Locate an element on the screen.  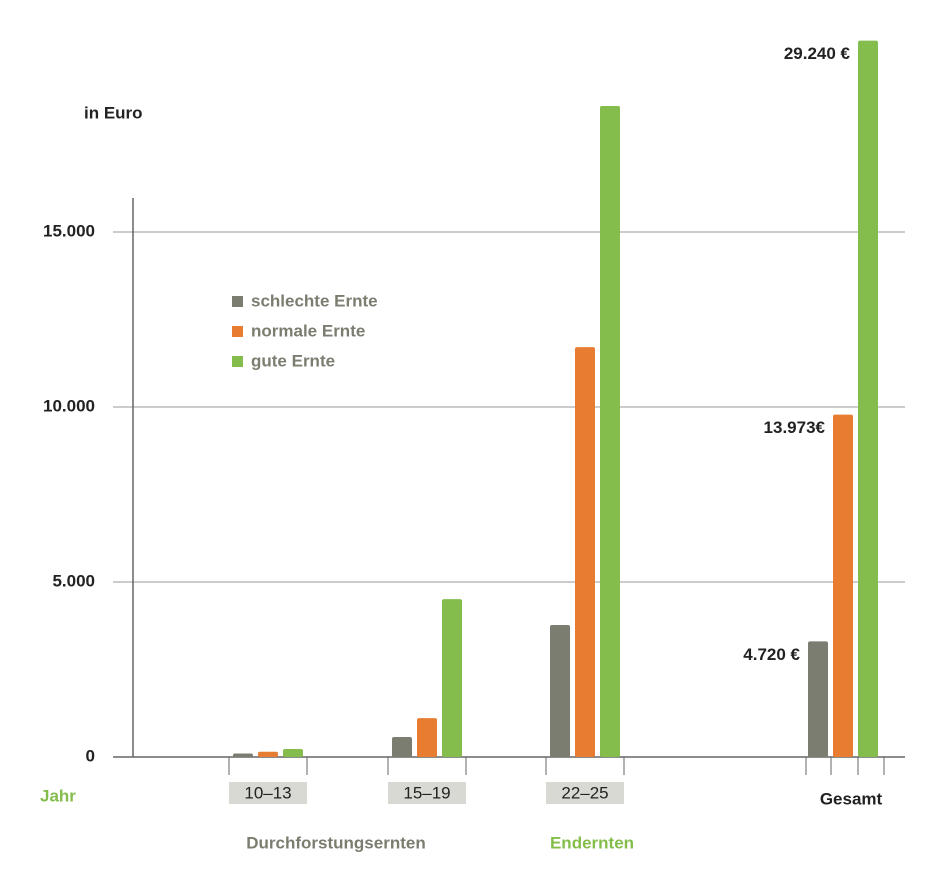
y-tick-label: 15.000 is located at coordinates (69, 230).